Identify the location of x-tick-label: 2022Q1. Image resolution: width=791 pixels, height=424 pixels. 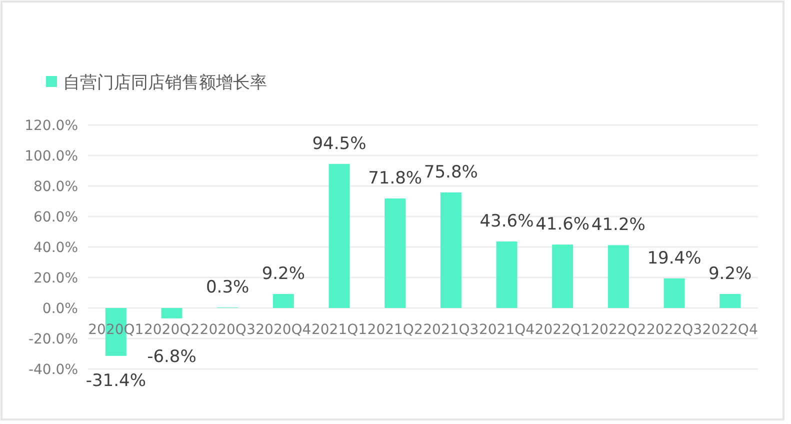
(562, 330).